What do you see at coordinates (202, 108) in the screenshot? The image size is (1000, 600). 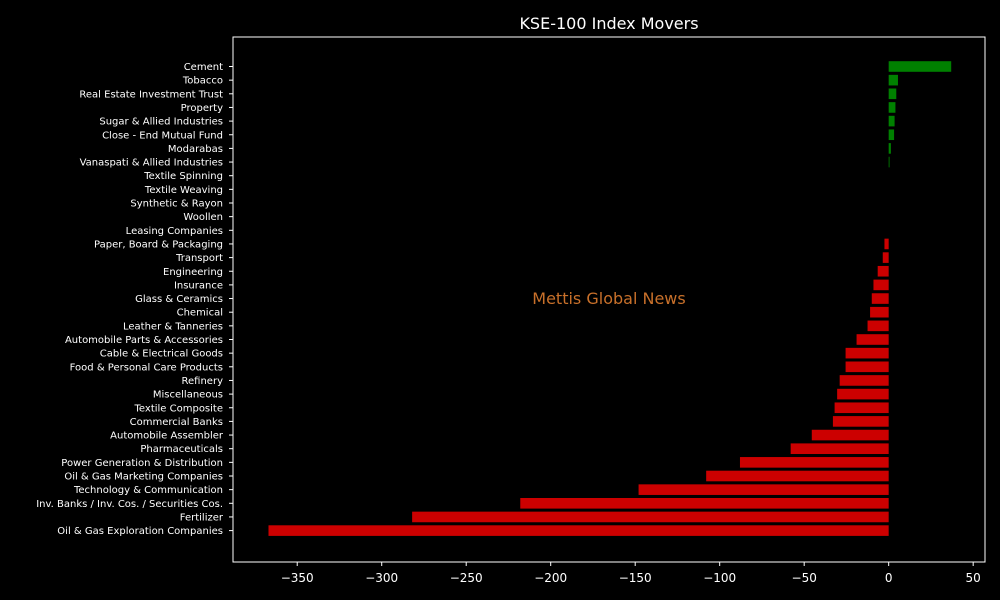 I see `category-label: Property` at bounding box center [202, 108].